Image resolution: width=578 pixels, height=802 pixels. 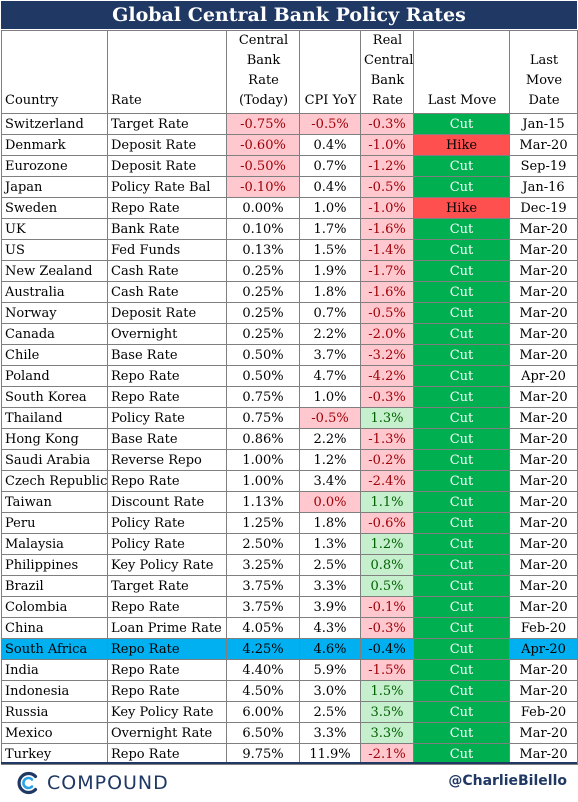 I want to click on cell-real-rate: 1.2%, so click(x=387, y=544).